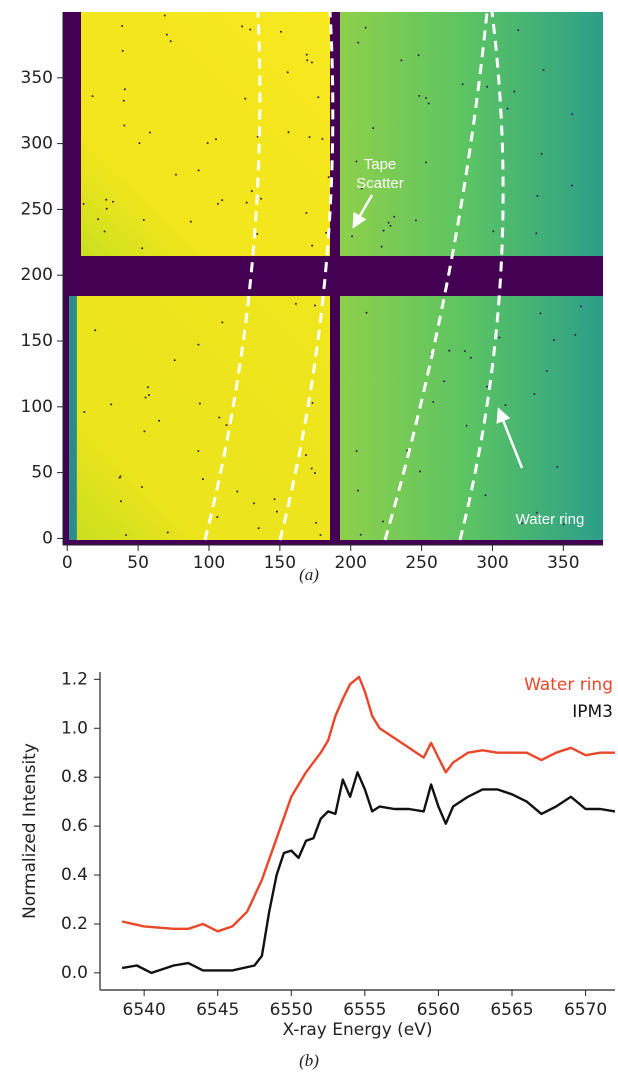 Image resolution: width=618 pixels, height=1073 pixels. What do you see at coordinates (350, 563) in the screenshot?
I see `x-tick-label: 200` at bounding box center [350, 563].